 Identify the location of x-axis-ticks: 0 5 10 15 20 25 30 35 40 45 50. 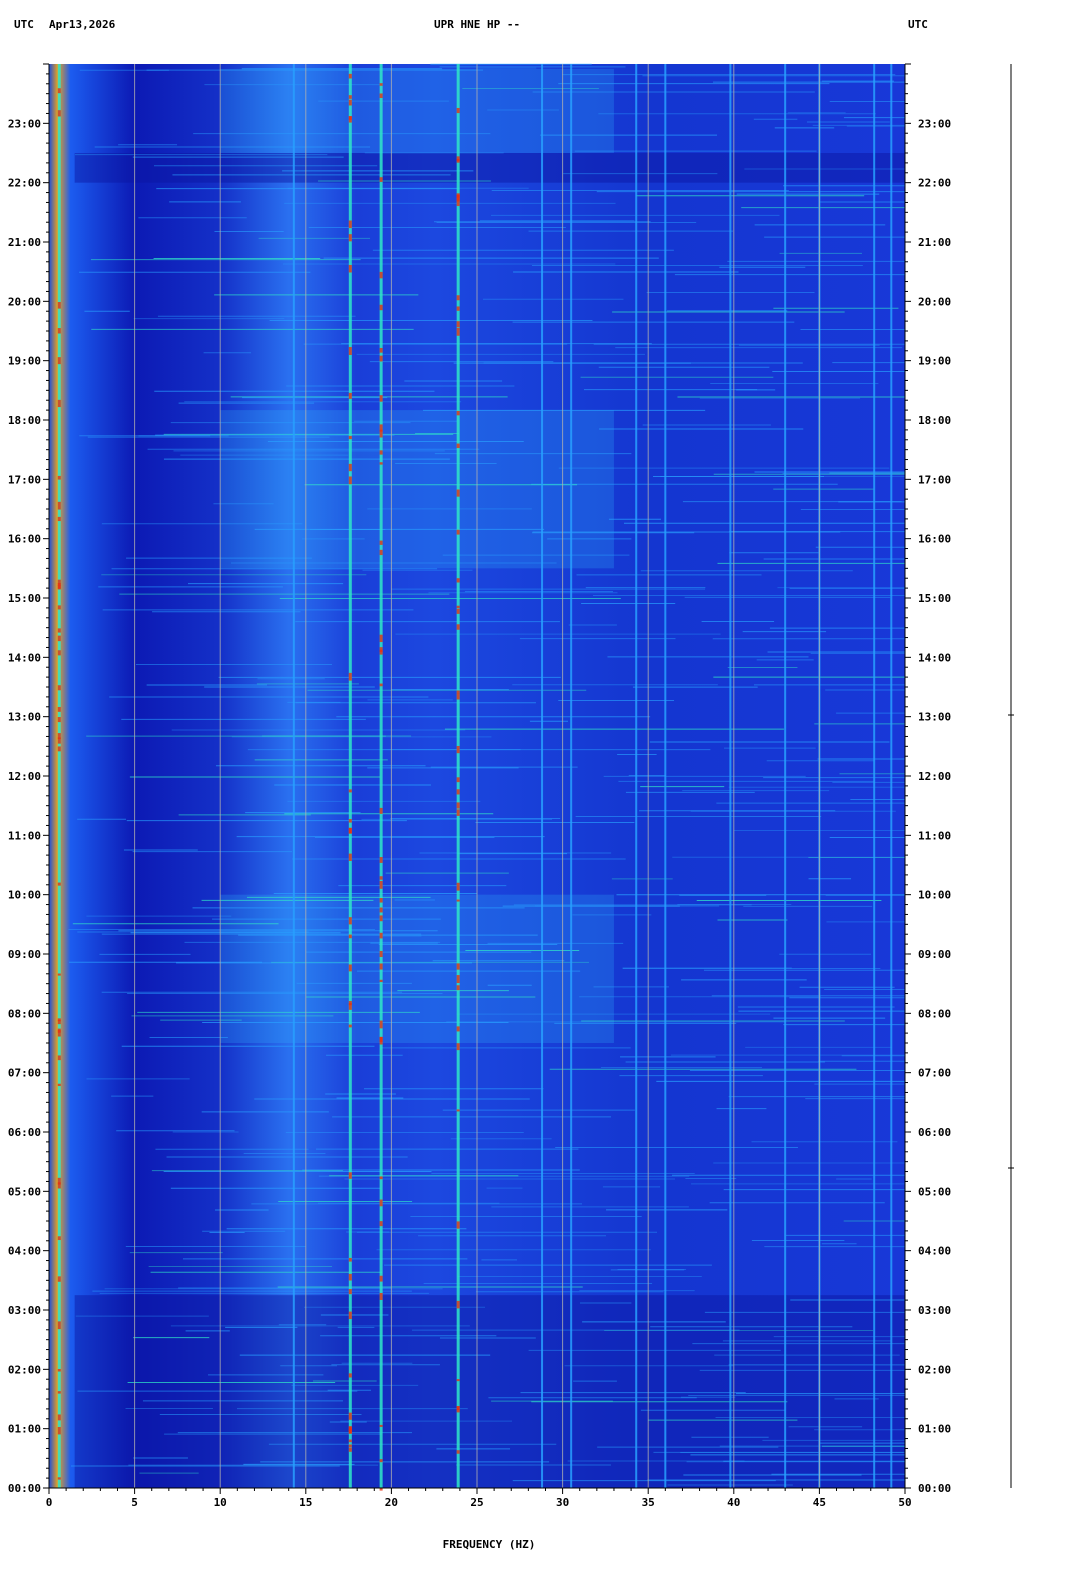
(479, 1498).